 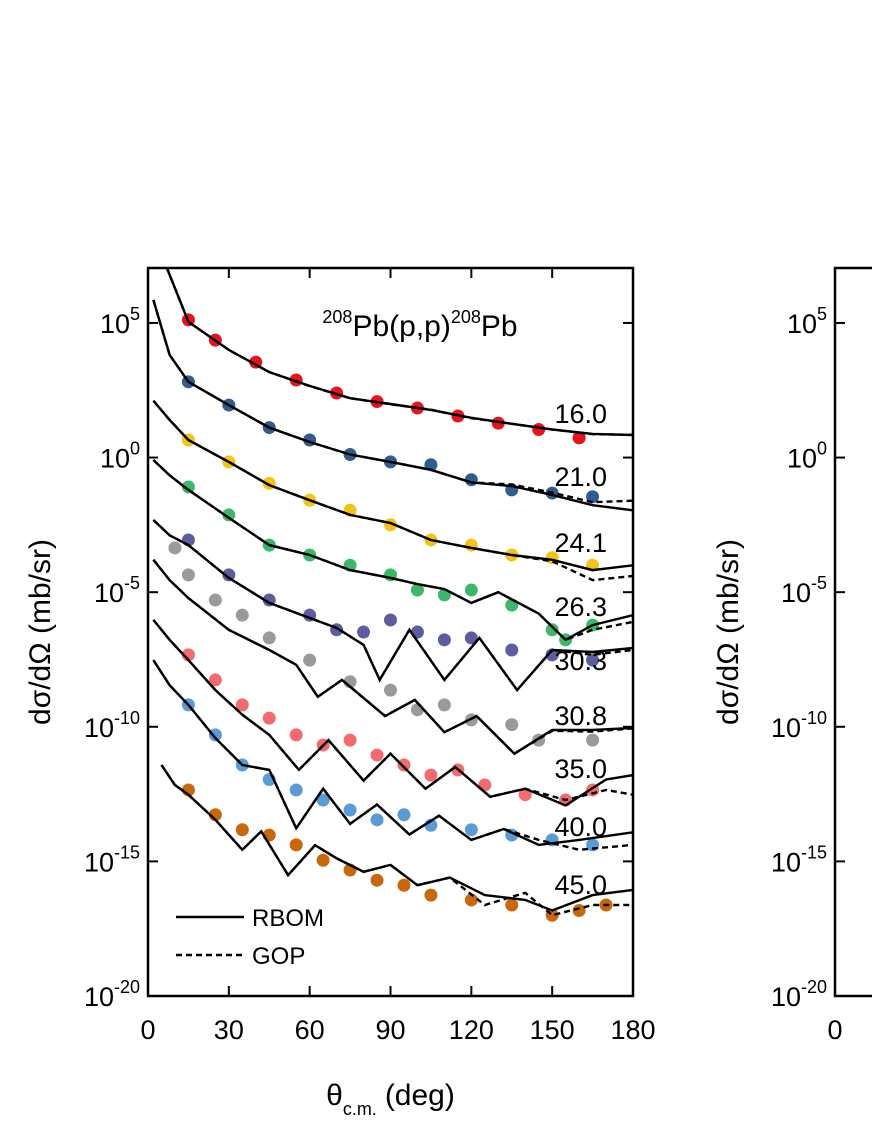 What do you see at coordinates (580, 716) in the screenshot?
I see `energy-label: 30.8` at bounding box center [580, 716].